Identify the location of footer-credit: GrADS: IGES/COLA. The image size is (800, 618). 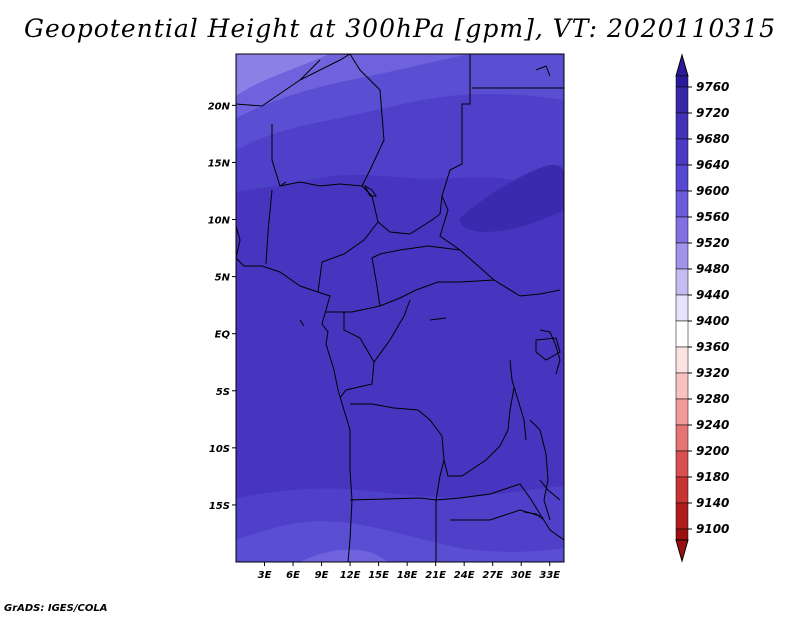
(56, 608).